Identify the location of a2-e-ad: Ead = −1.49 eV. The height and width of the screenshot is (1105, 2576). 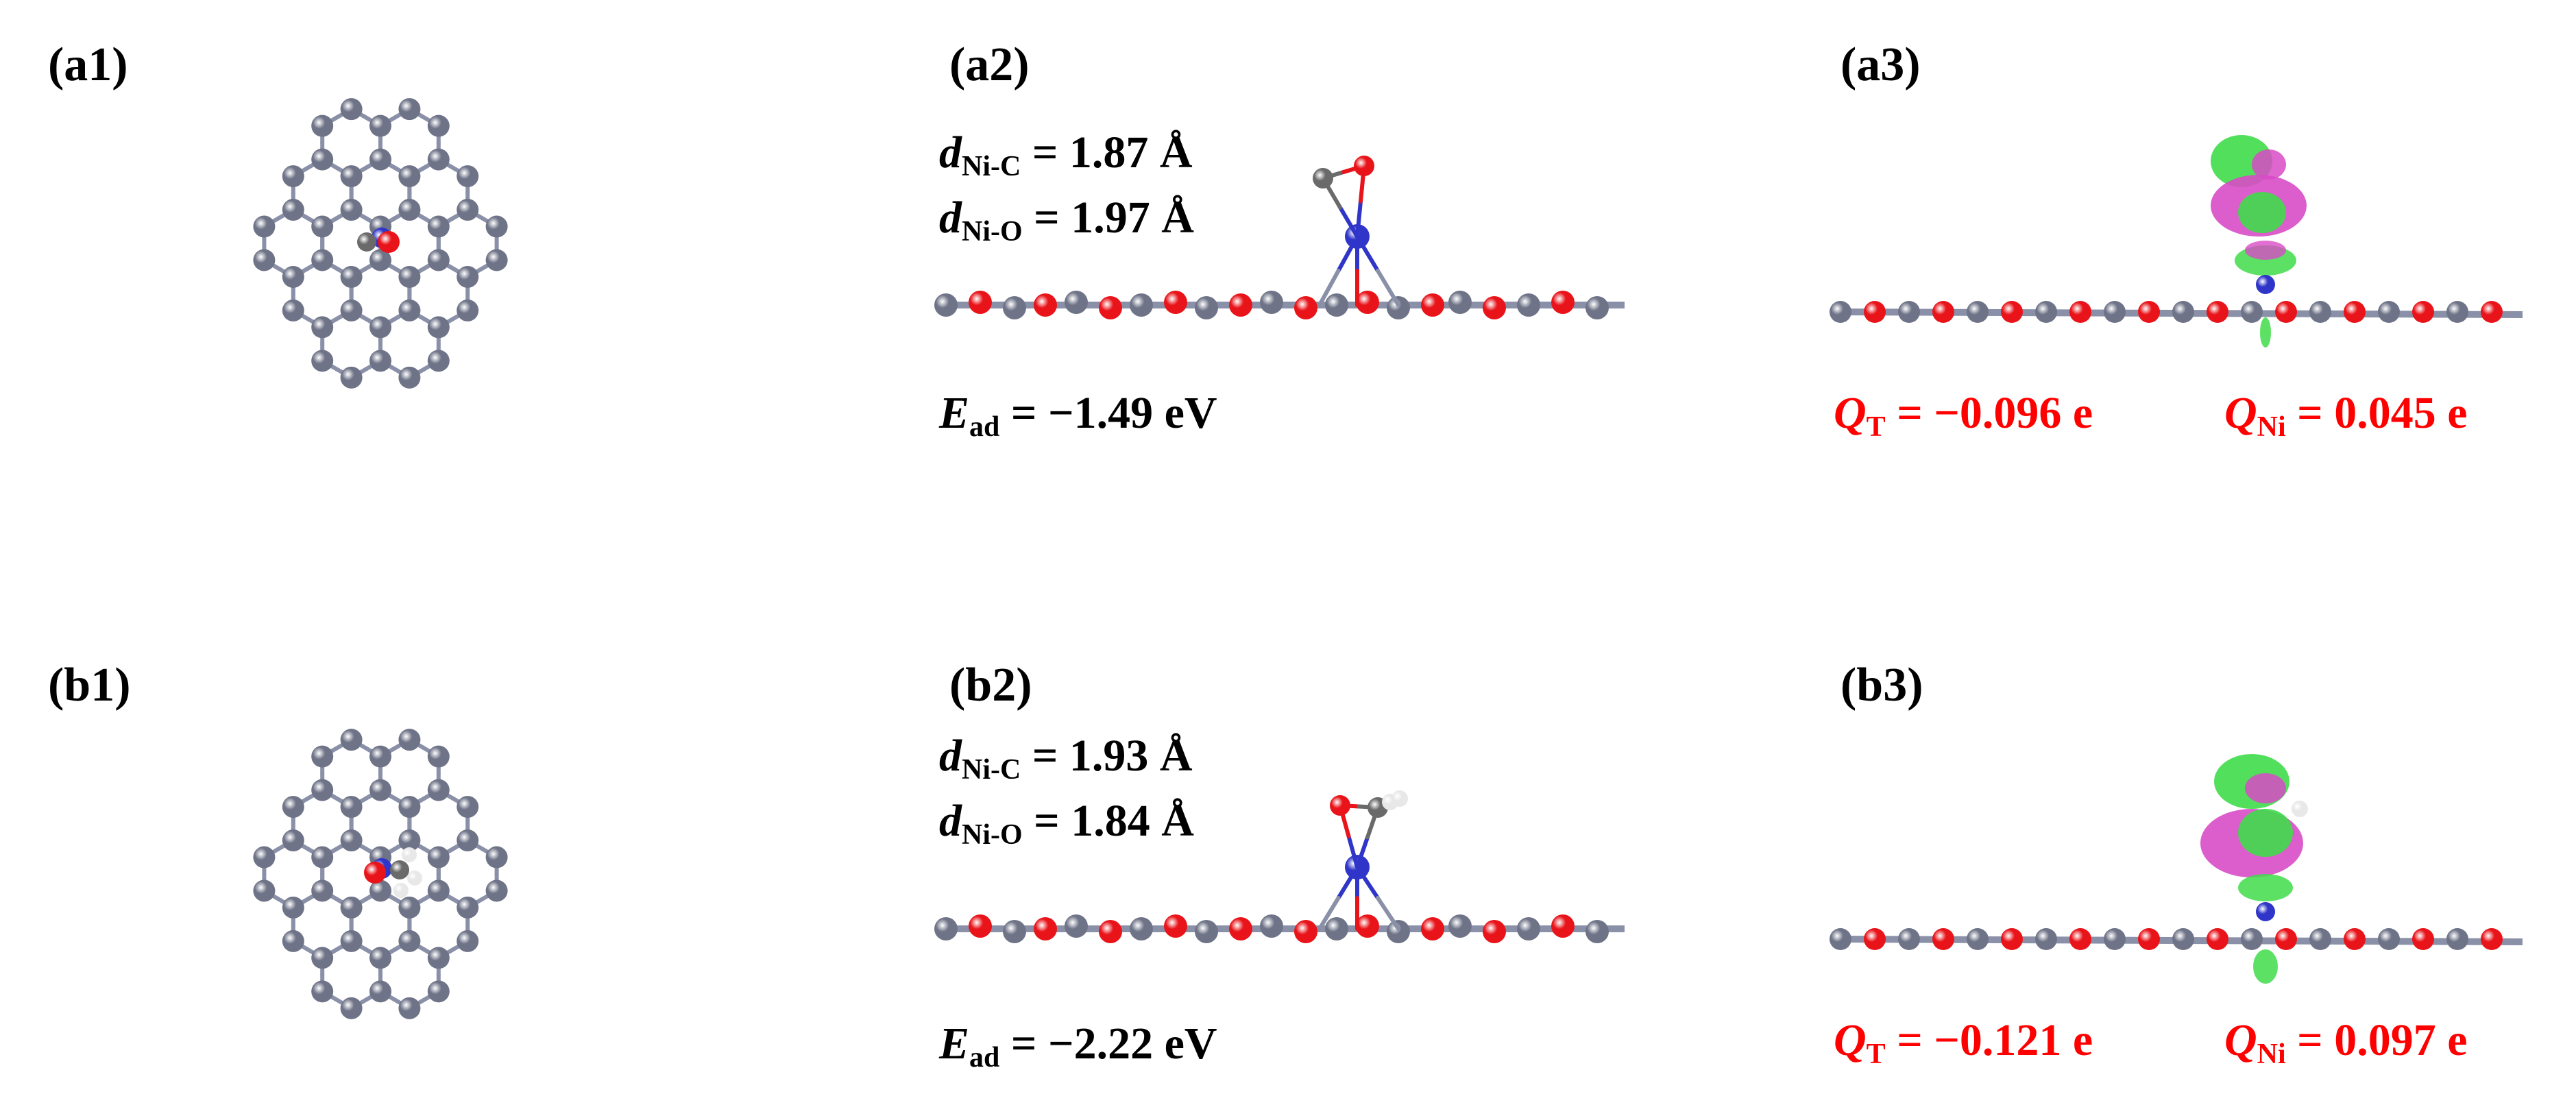
(1078, 415).